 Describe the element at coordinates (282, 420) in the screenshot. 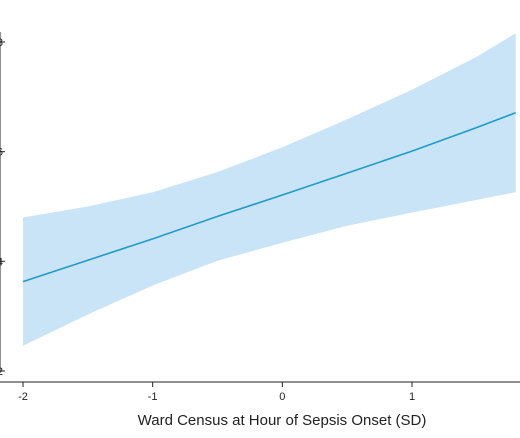

I see `x-axis-title: Ward Census at Hour of Sepsis Onset (SD)` at that location.